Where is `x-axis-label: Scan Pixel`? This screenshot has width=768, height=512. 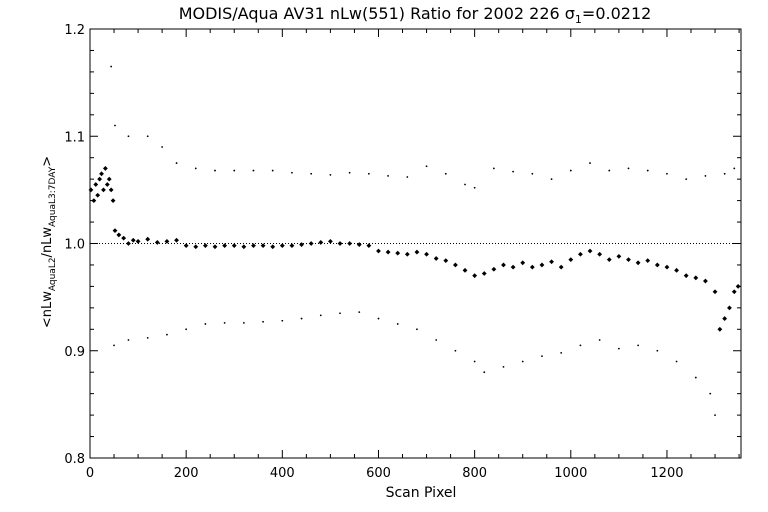 x-axis-label: Scan Pixel is located at coordinates (421, 493).